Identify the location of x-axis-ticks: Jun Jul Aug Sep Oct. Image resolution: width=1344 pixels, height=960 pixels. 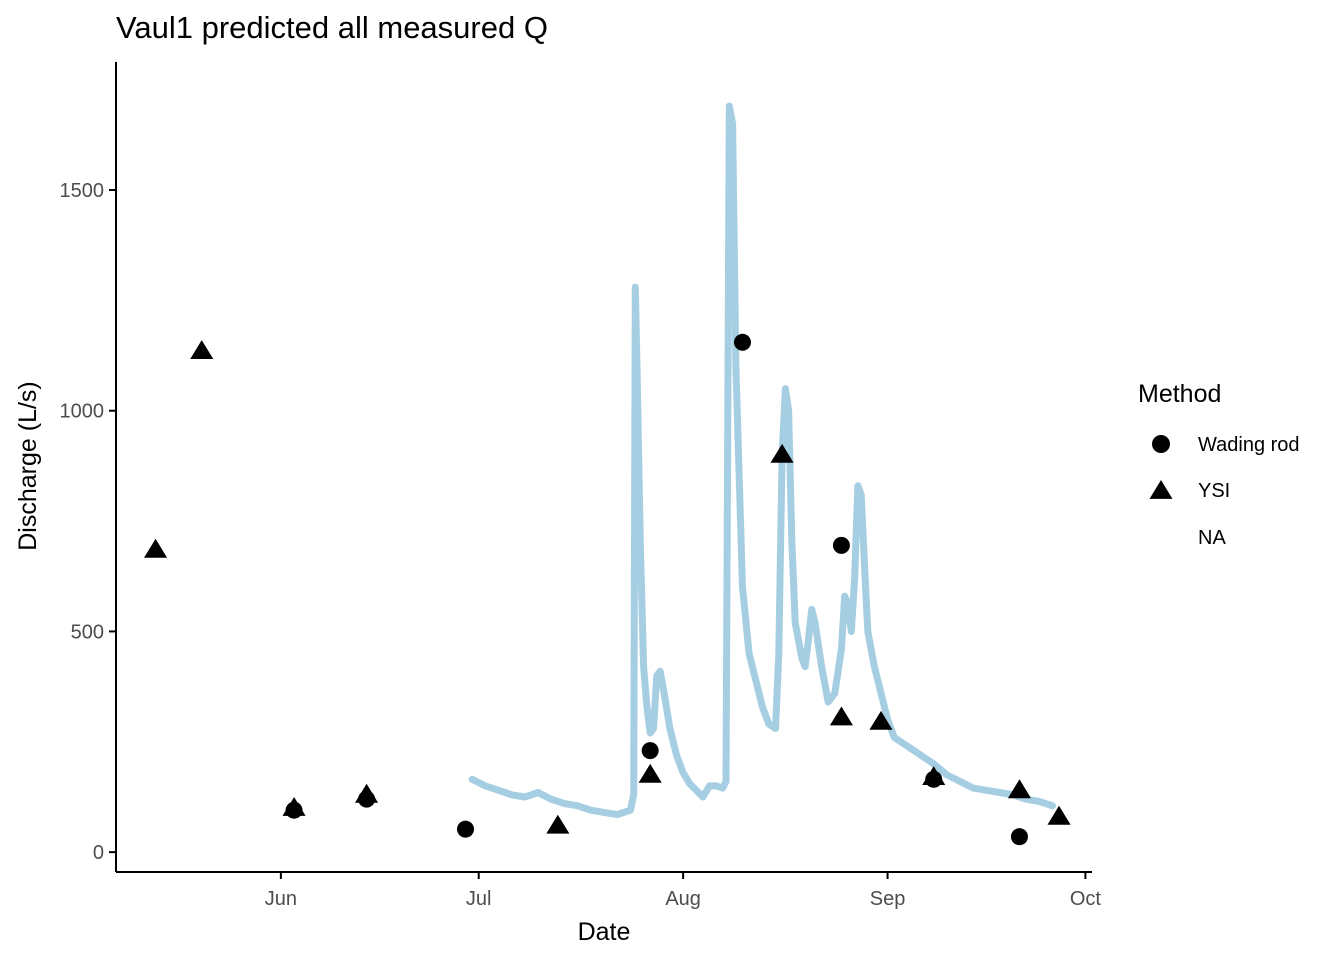
(683, 891).